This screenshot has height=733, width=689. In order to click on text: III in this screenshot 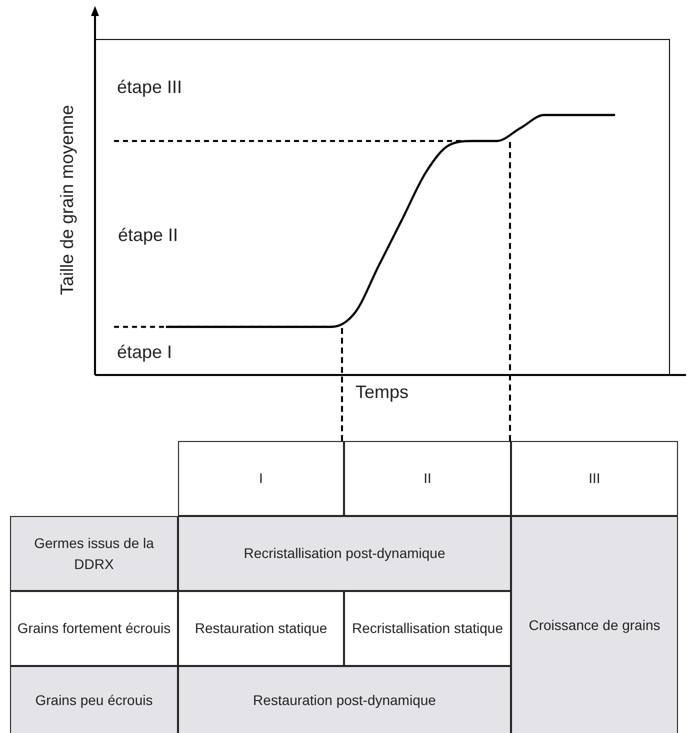, I will do `click(594, 478)`.